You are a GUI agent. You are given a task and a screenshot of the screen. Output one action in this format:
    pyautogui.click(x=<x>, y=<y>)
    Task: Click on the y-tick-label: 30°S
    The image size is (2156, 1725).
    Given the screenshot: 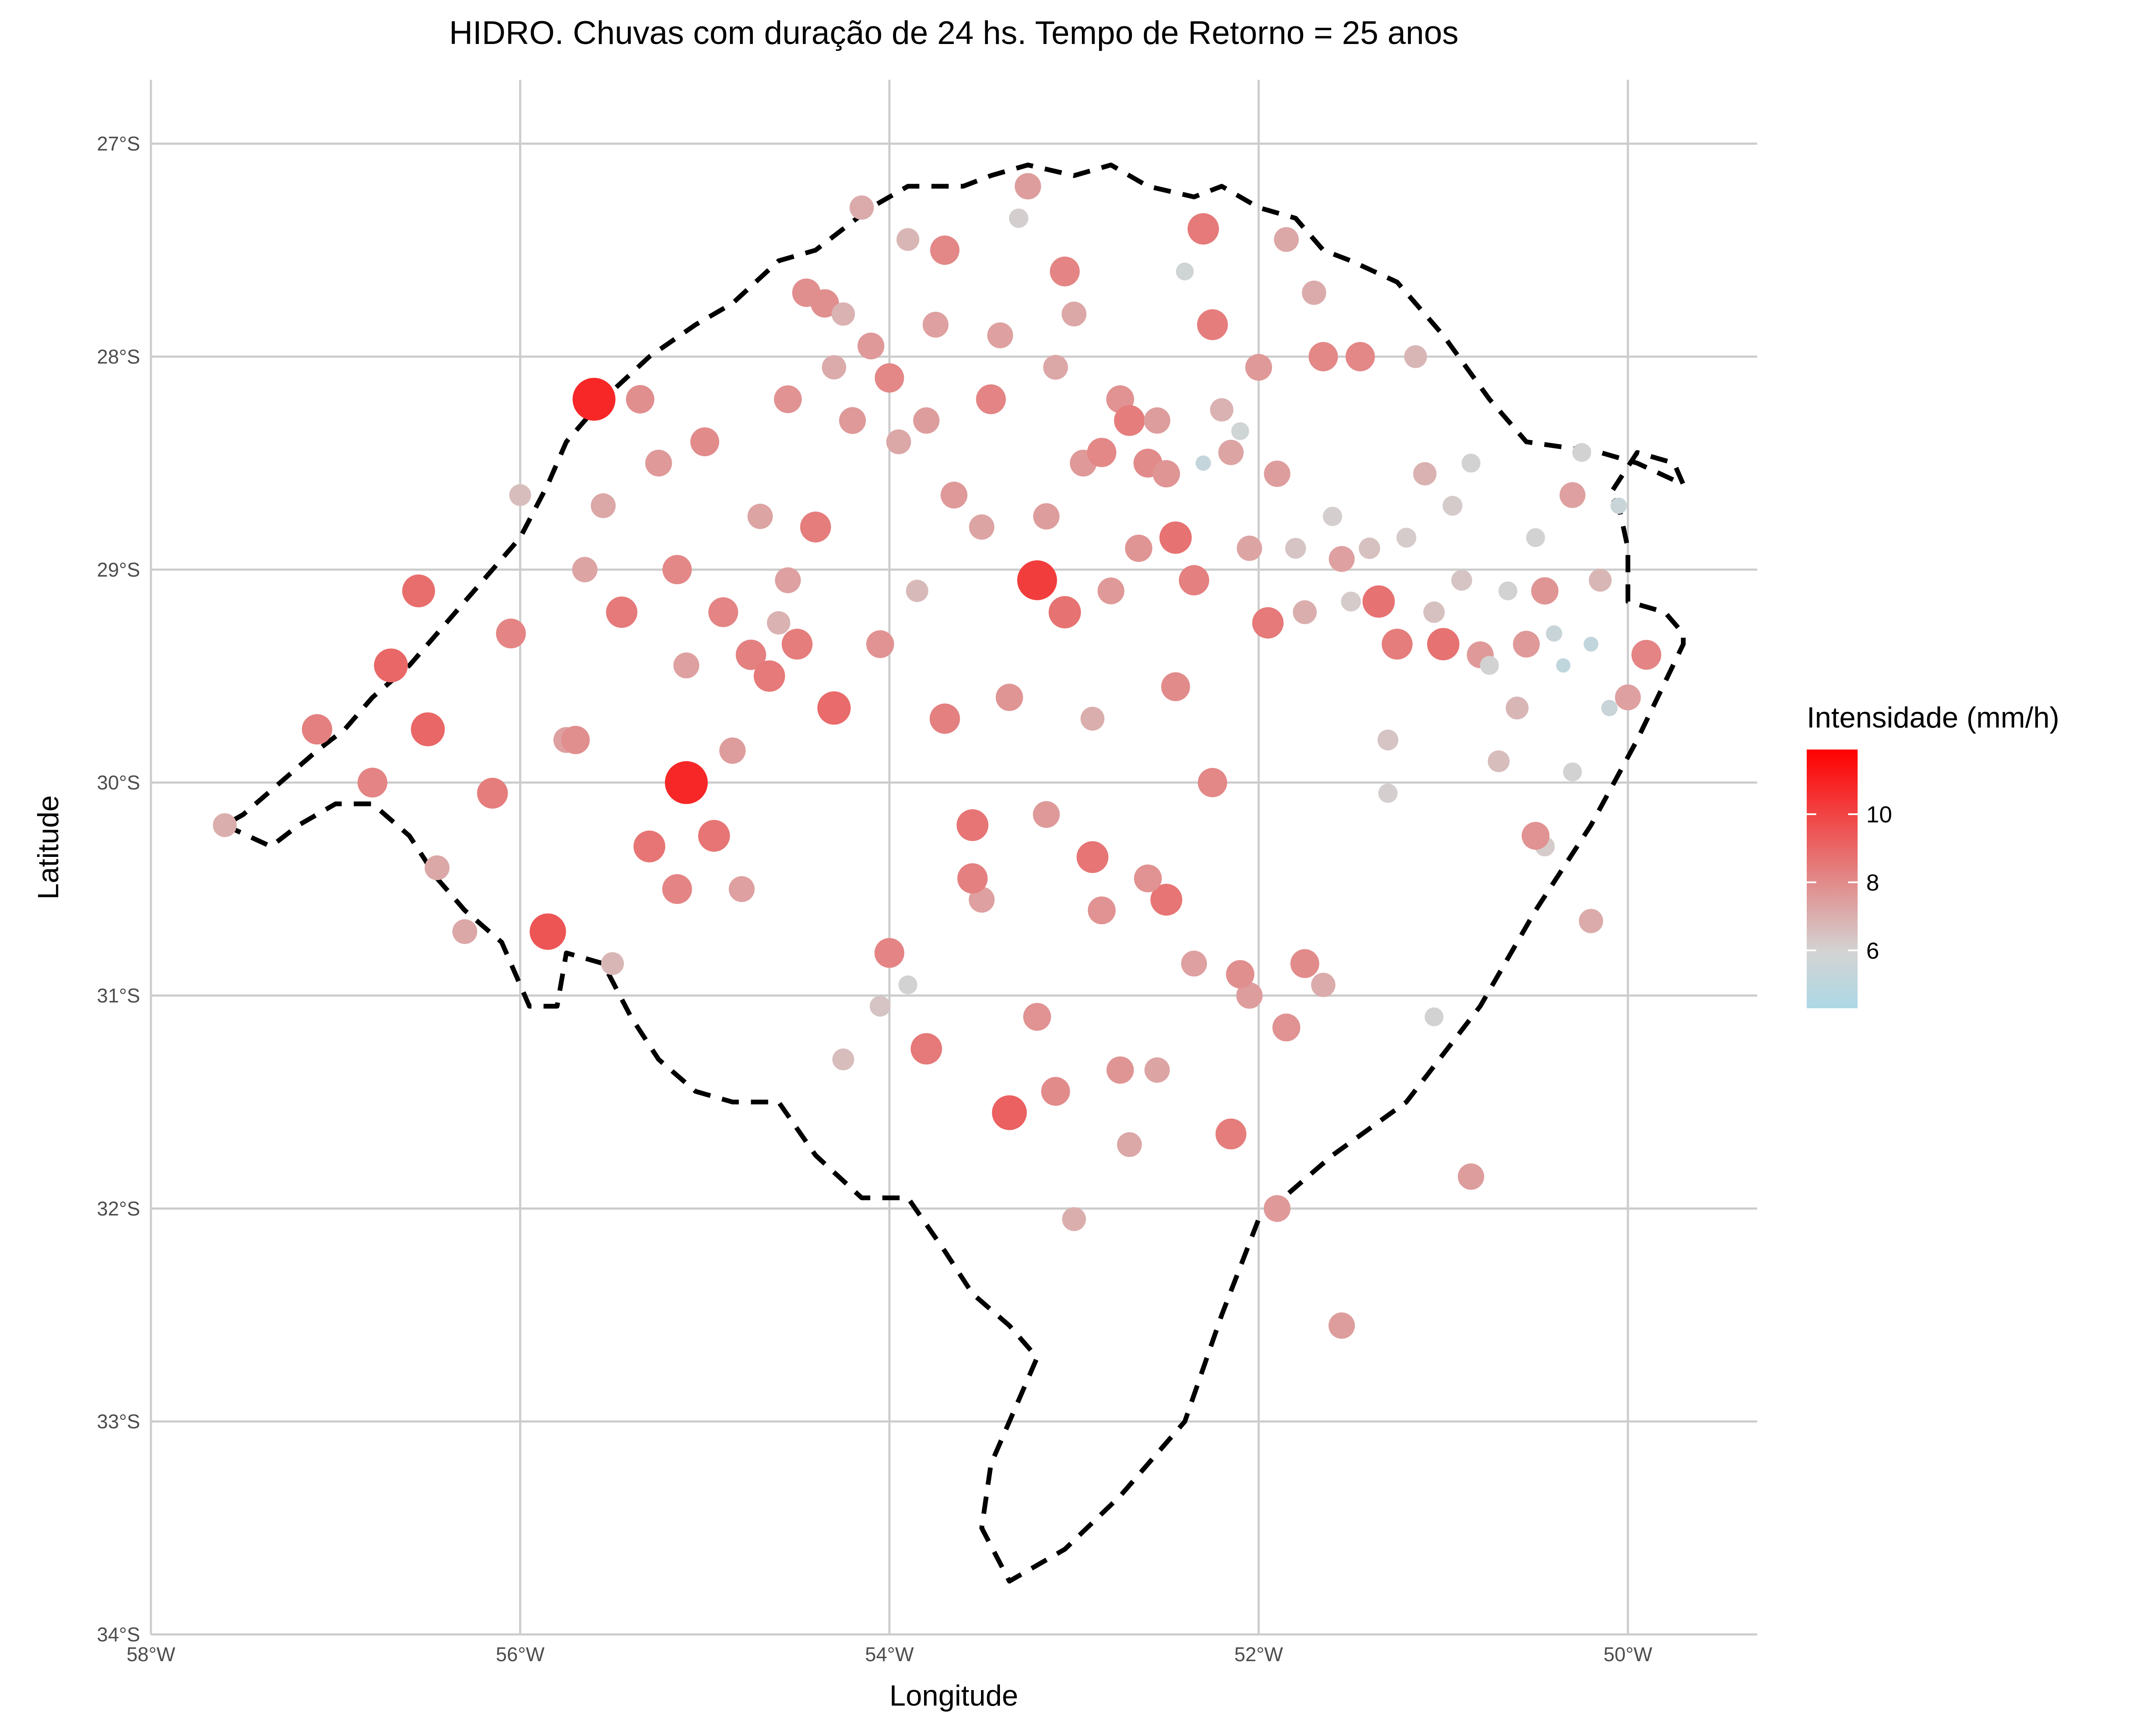 What is the action you would take?
    pyautogui.click(x=118, y=783)
    